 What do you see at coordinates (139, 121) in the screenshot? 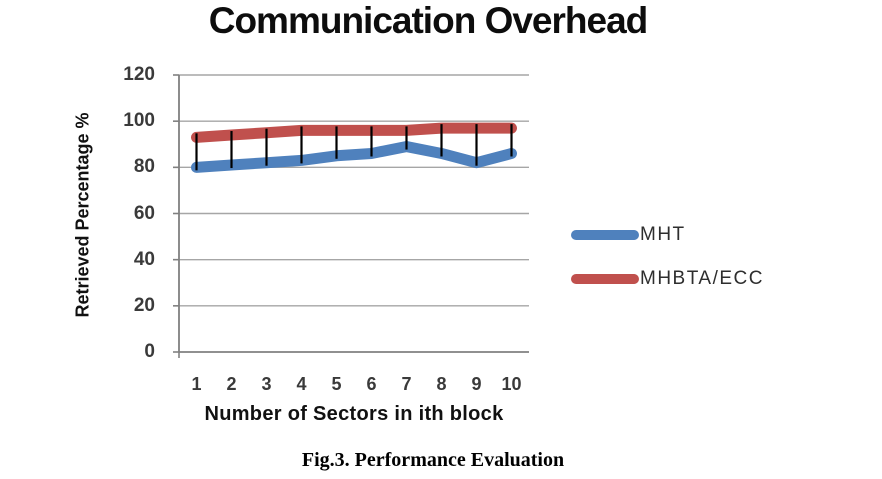
I see `y-tick-label-100: 100` at bounding box center [139, 121].